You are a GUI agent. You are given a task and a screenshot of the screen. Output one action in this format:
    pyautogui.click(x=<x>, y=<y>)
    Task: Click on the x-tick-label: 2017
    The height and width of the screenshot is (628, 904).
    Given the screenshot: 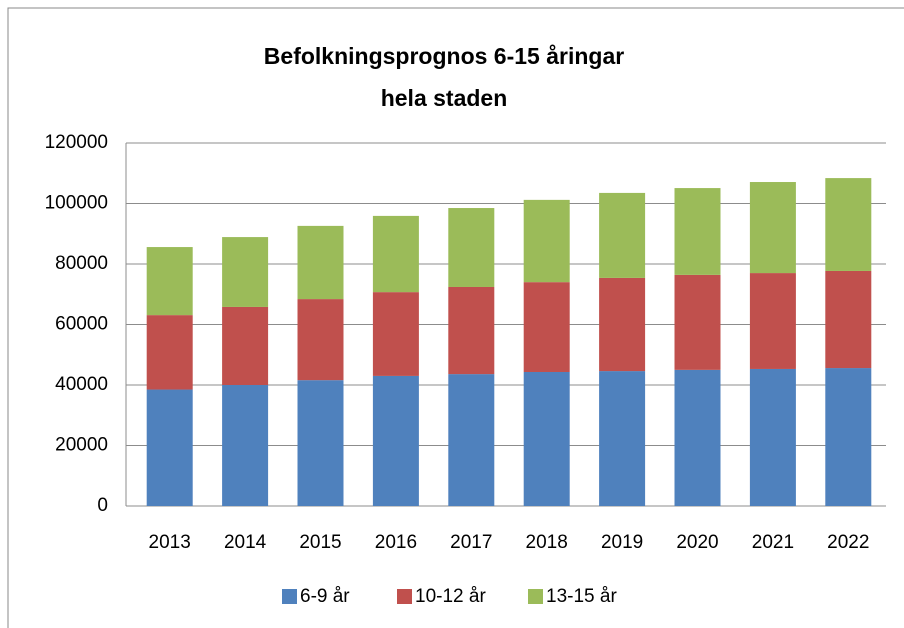 What is the action you would take?
    pyautogui.click(x=471, y=542)
    